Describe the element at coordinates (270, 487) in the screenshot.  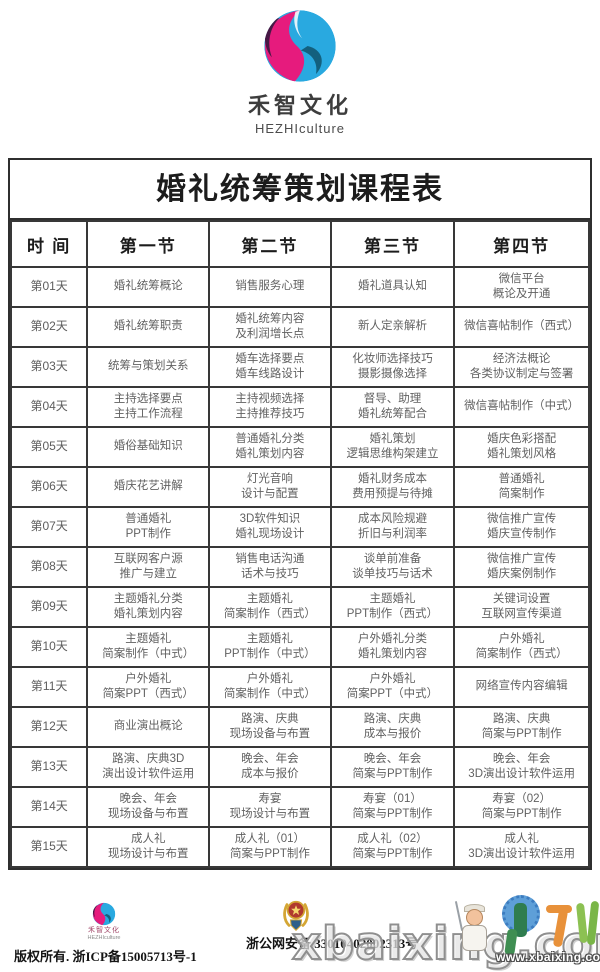
I see `course-cell: 灯光音响 设计与配置` at that location.